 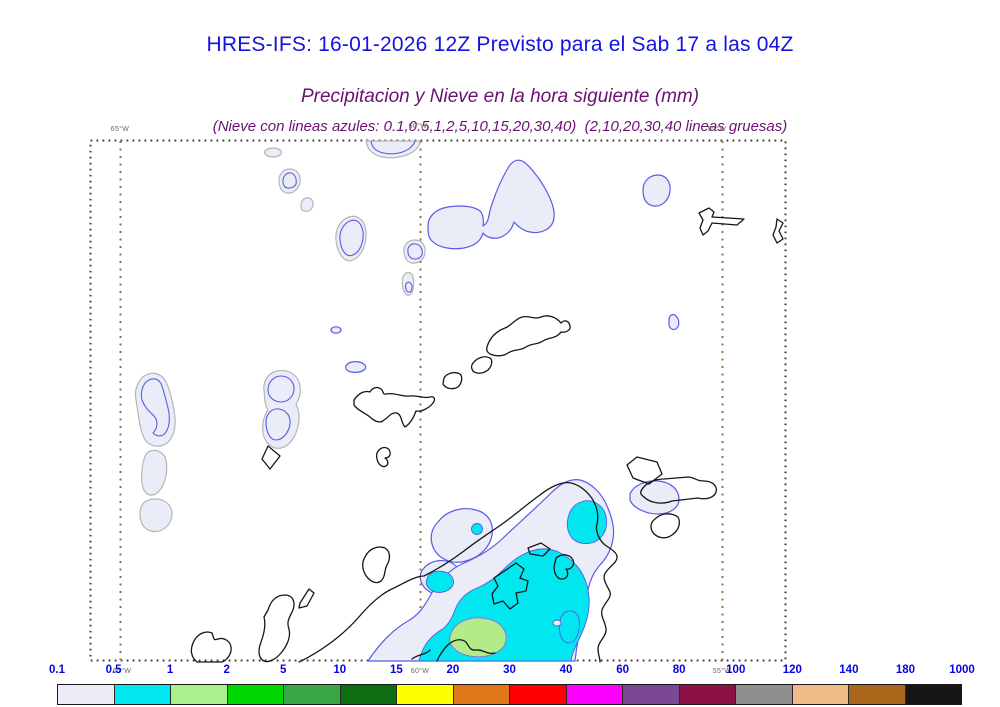 What do you see at coordinates (418, 126) in the screenshot?
I see `meridian-label-60w-top: 60°W` at bounding box center [418, 126].